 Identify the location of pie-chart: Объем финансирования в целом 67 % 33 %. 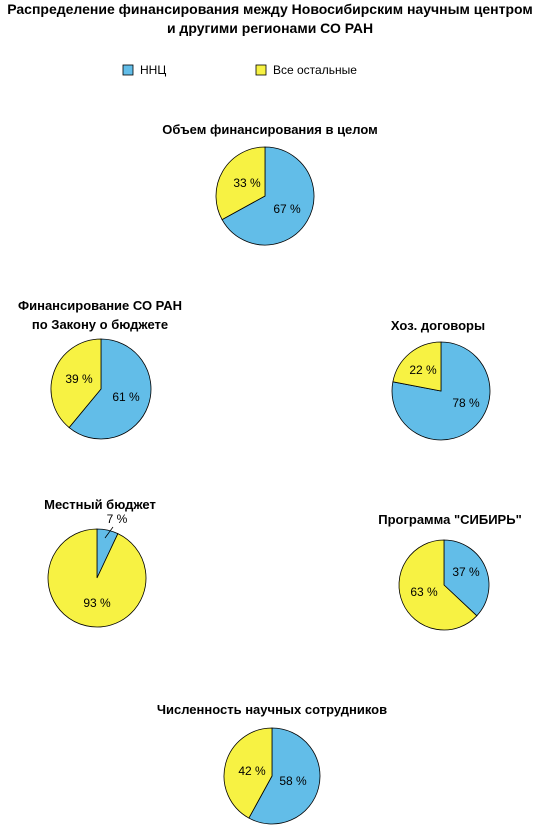
(270, 184).